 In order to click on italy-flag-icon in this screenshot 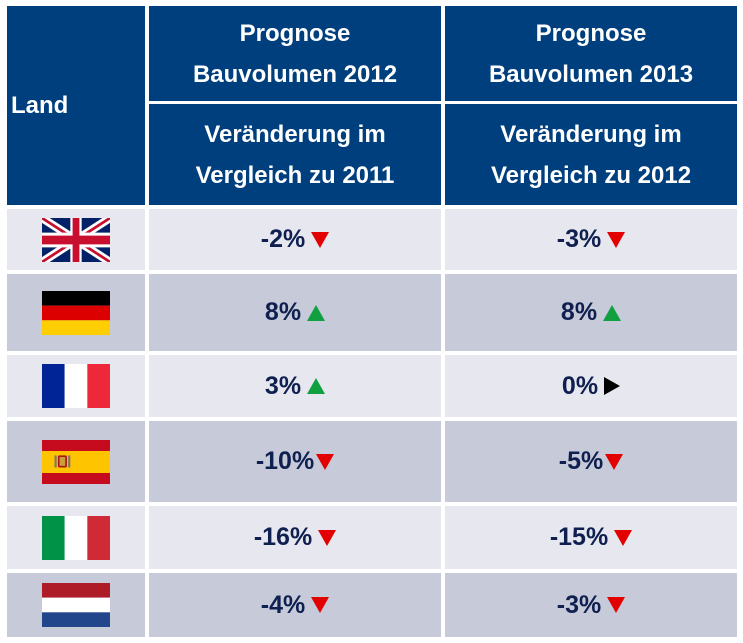, I will do `click(76, 537)`.